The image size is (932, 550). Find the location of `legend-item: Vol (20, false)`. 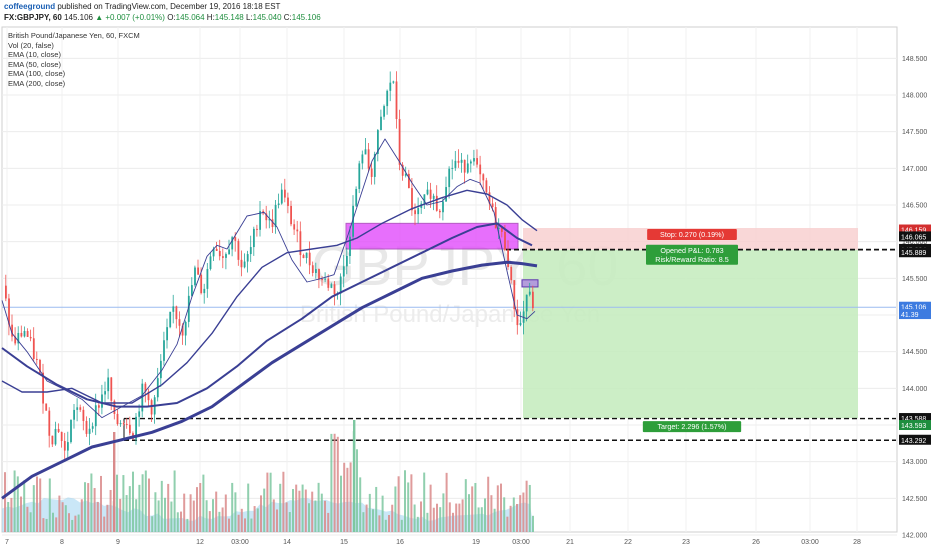

legend-item: Vol (20, false) is located at coordinates (31, 45).